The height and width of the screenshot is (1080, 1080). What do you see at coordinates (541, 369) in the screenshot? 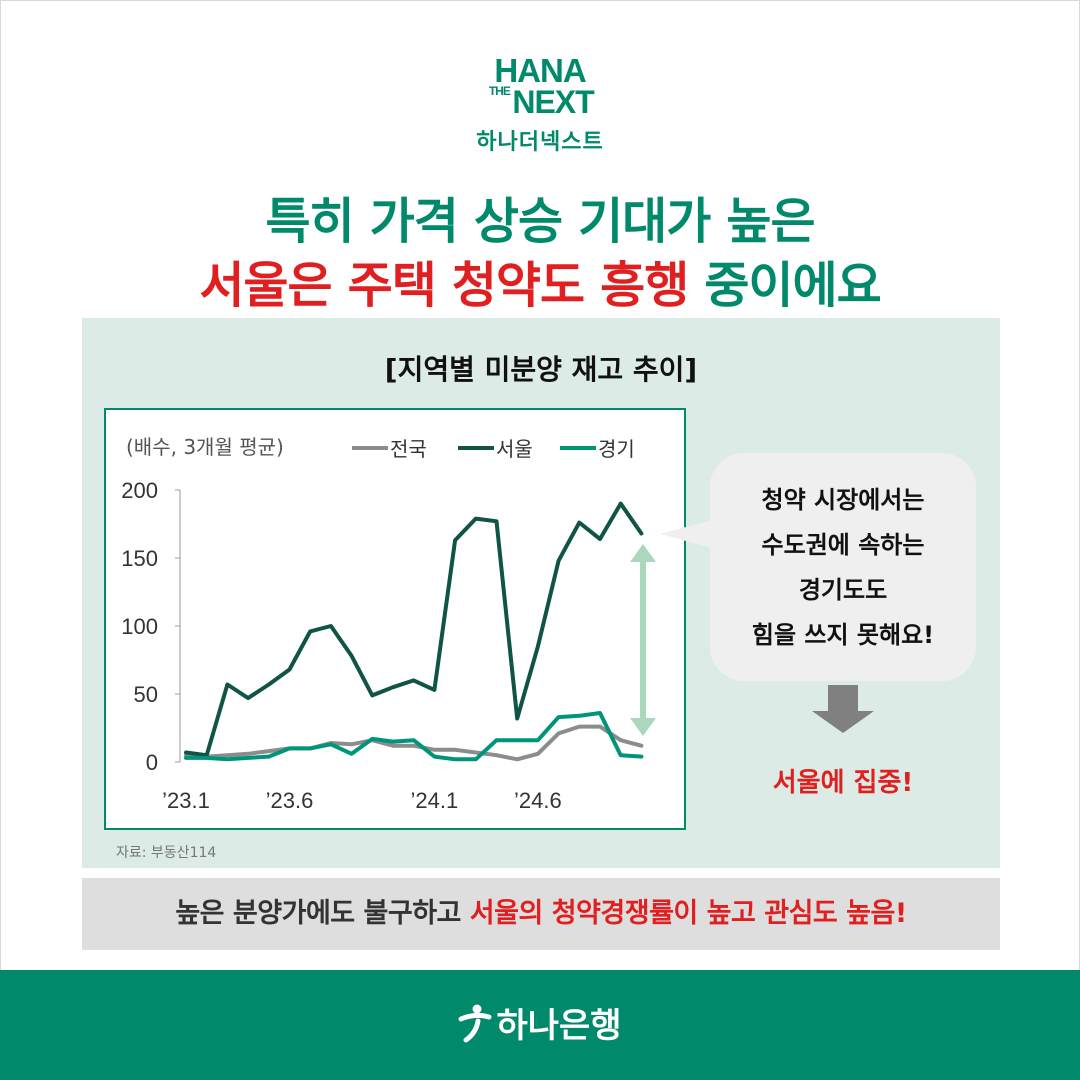
I see `panel-title: [지역별 미분양 재고 추이]` at bounding box center [541, 369].